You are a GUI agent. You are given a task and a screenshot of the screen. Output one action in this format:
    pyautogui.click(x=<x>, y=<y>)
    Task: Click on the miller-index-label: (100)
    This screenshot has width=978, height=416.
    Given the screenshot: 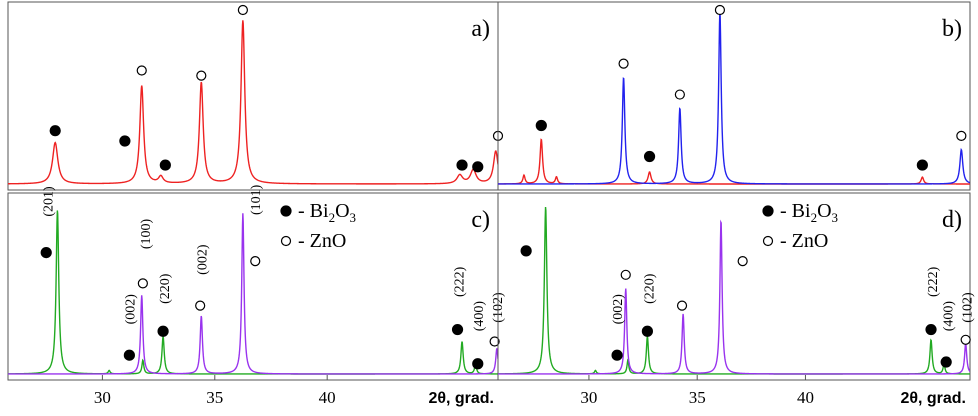 What is the action you would take?
    pyautogui.click(x=146, y=234)
    